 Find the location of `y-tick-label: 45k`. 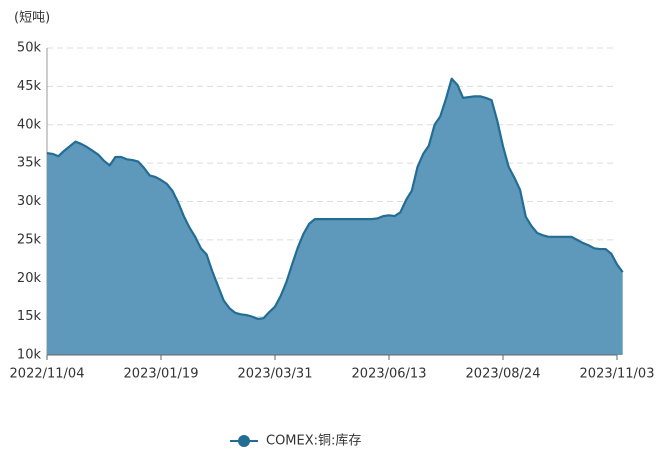

y-tick-label: 45k is located at coordinates (29, 86).